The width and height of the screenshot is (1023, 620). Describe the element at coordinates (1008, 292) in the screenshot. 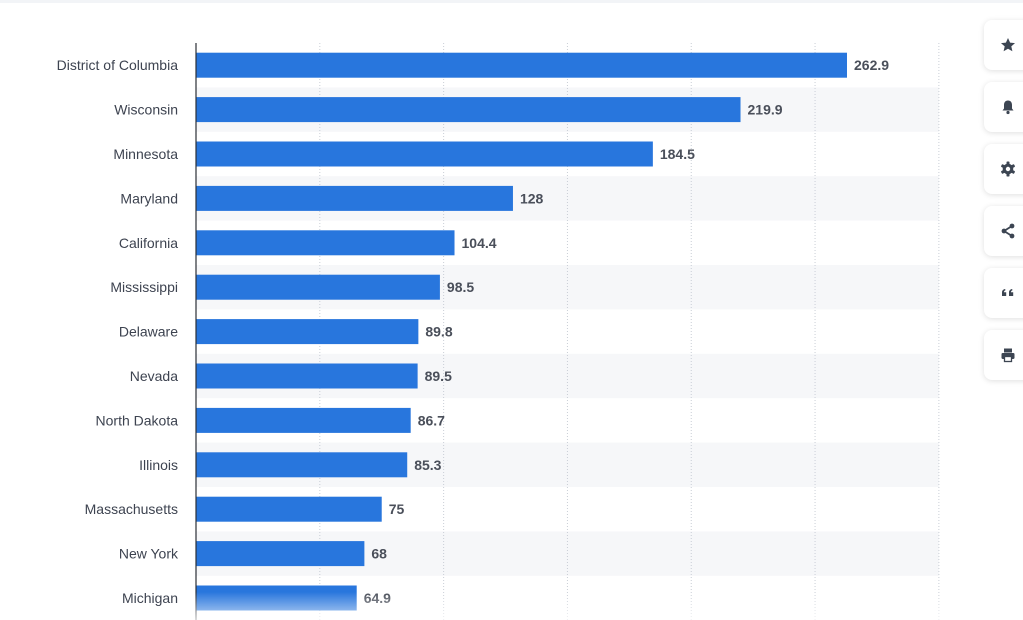

I see `quote-icon` at that location.